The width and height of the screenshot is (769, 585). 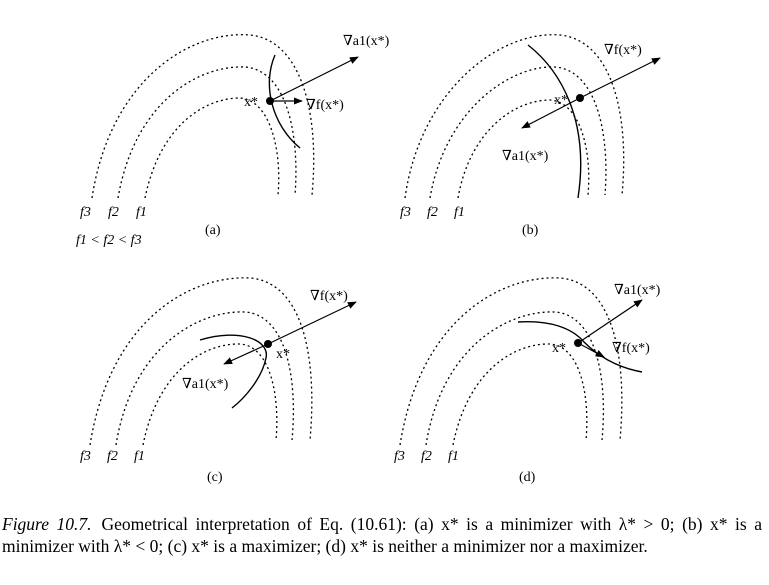 I want to click on contour-f2-b, so click(x=518, y=132).